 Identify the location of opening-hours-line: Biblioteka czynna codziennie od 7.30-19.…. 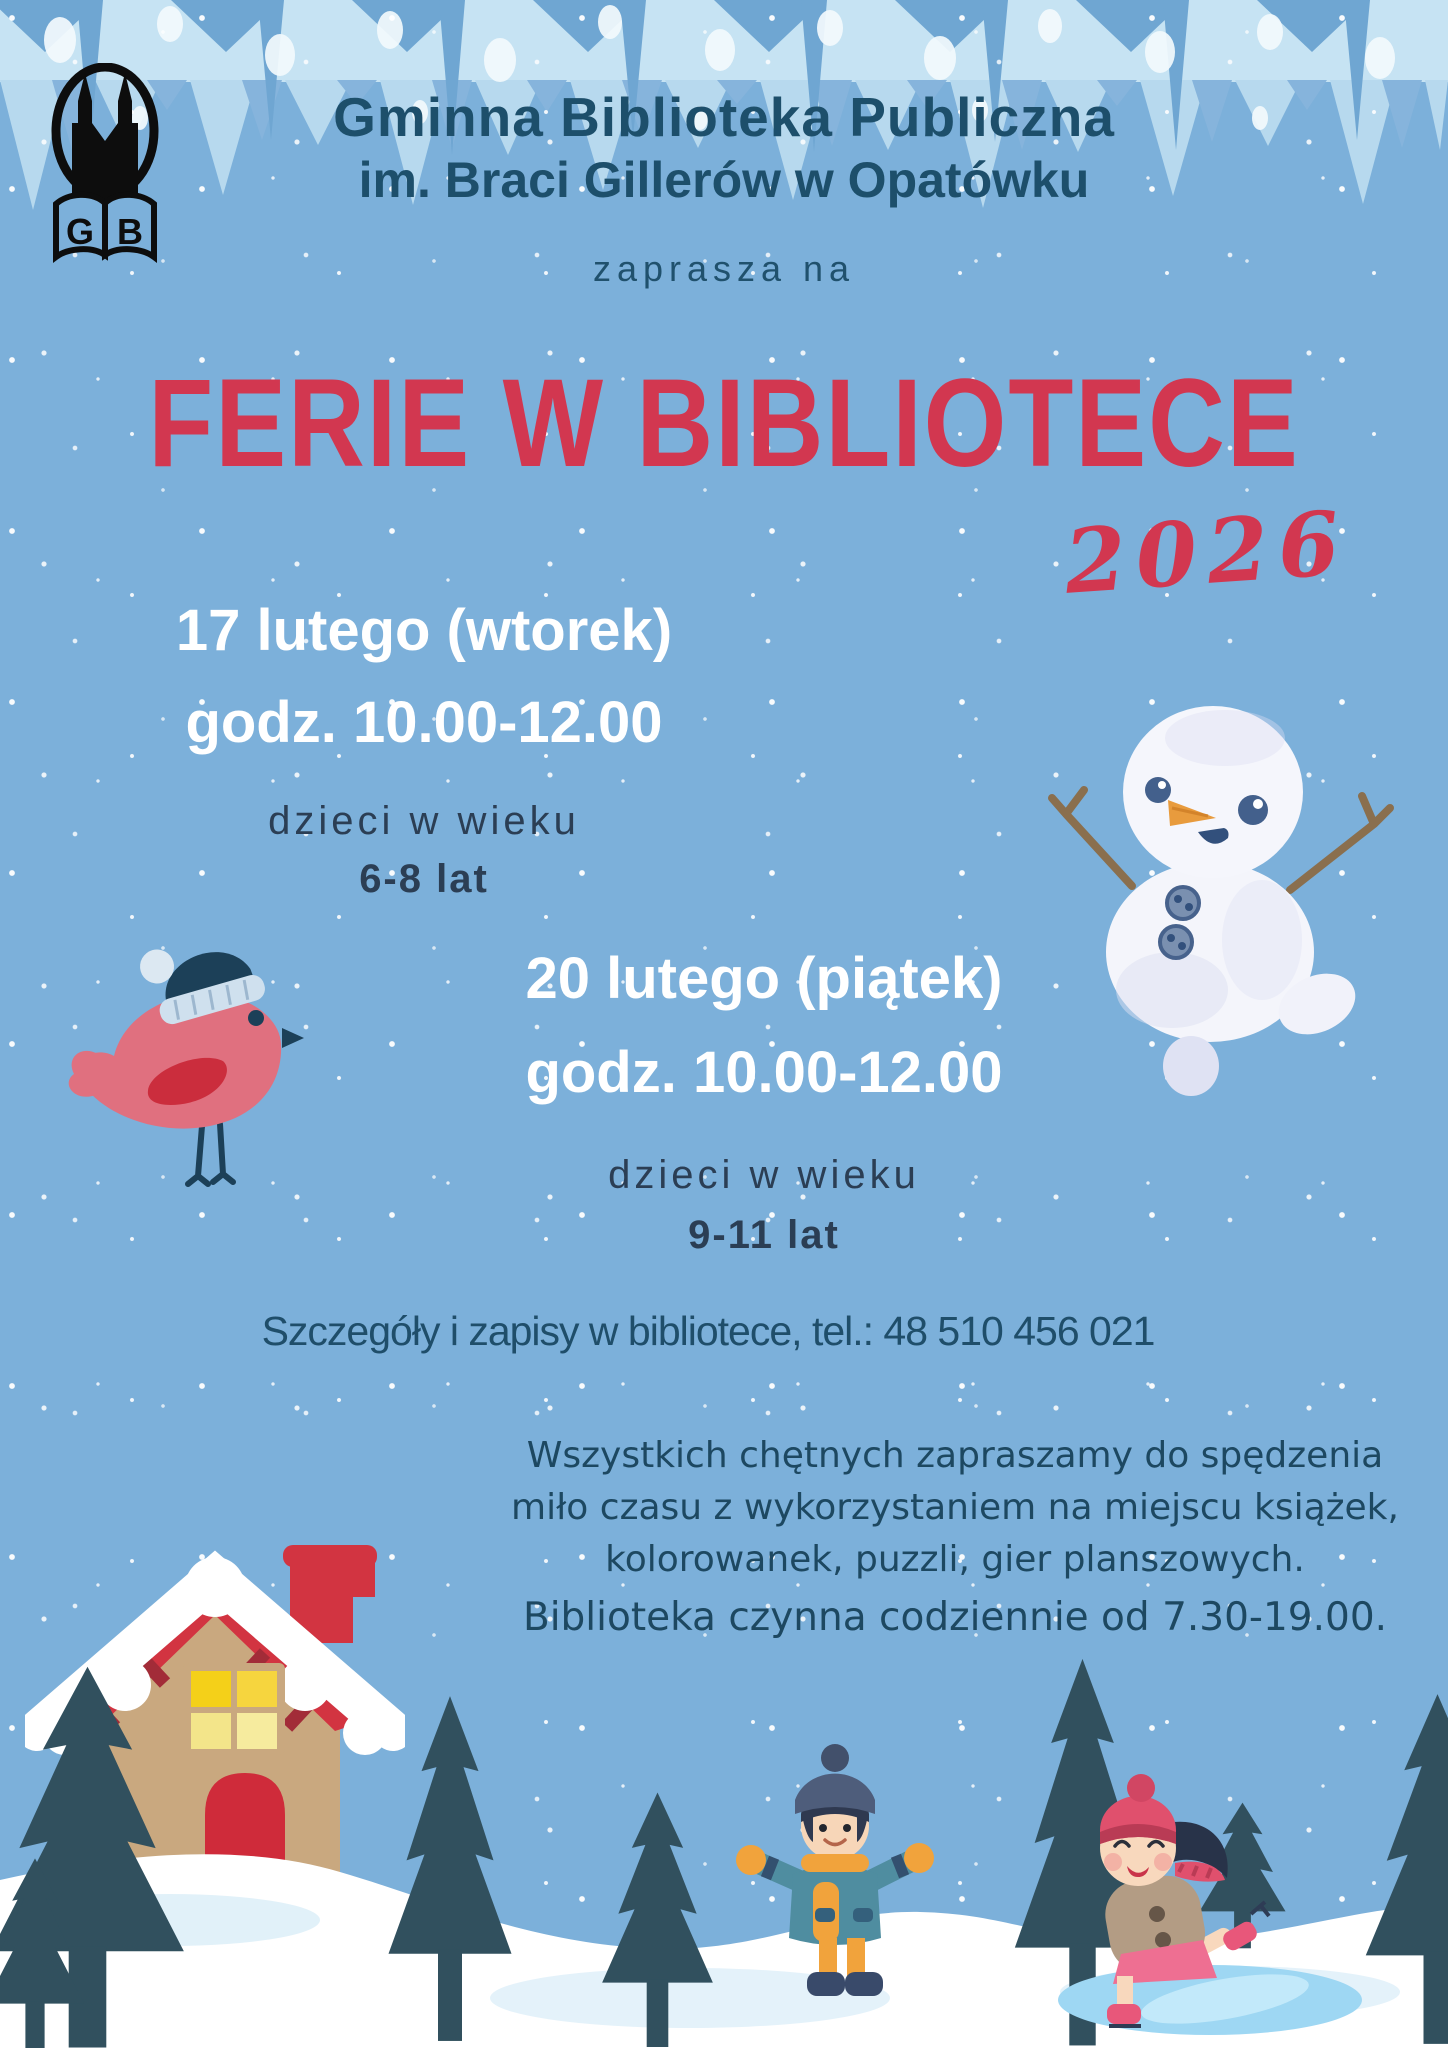
(955, 1617).